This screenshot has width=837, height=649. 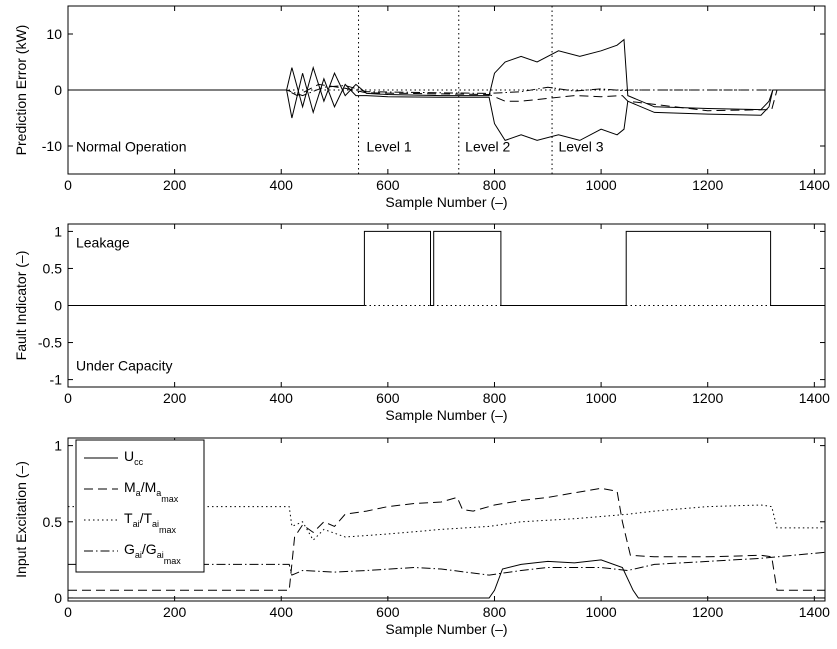 I want to click on legend-entry-label: Tai/Taimax, so click(x=150, y=522).